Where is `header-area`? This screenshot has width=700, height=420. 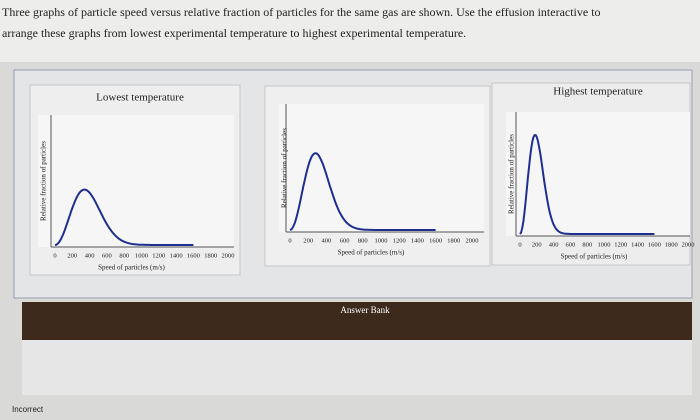 header-area is located at coordinates (350, 31).